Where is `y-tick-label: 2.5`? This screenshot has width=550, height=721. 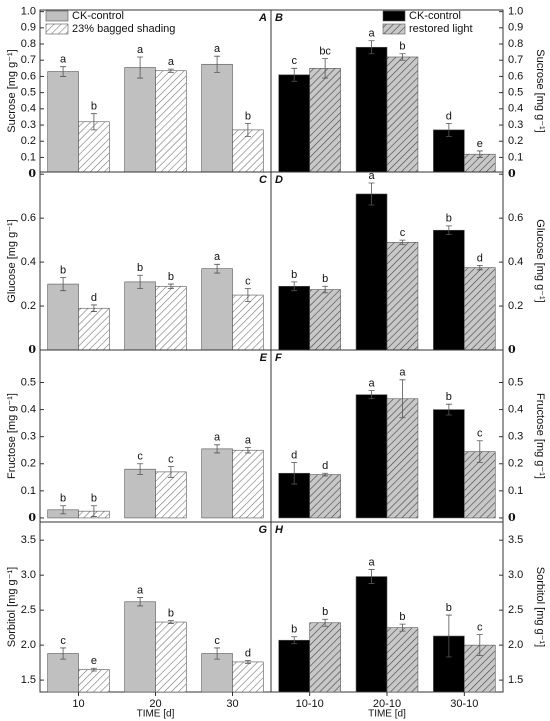
y-tick-label: 2.5 is located at coordinates (28, 610).